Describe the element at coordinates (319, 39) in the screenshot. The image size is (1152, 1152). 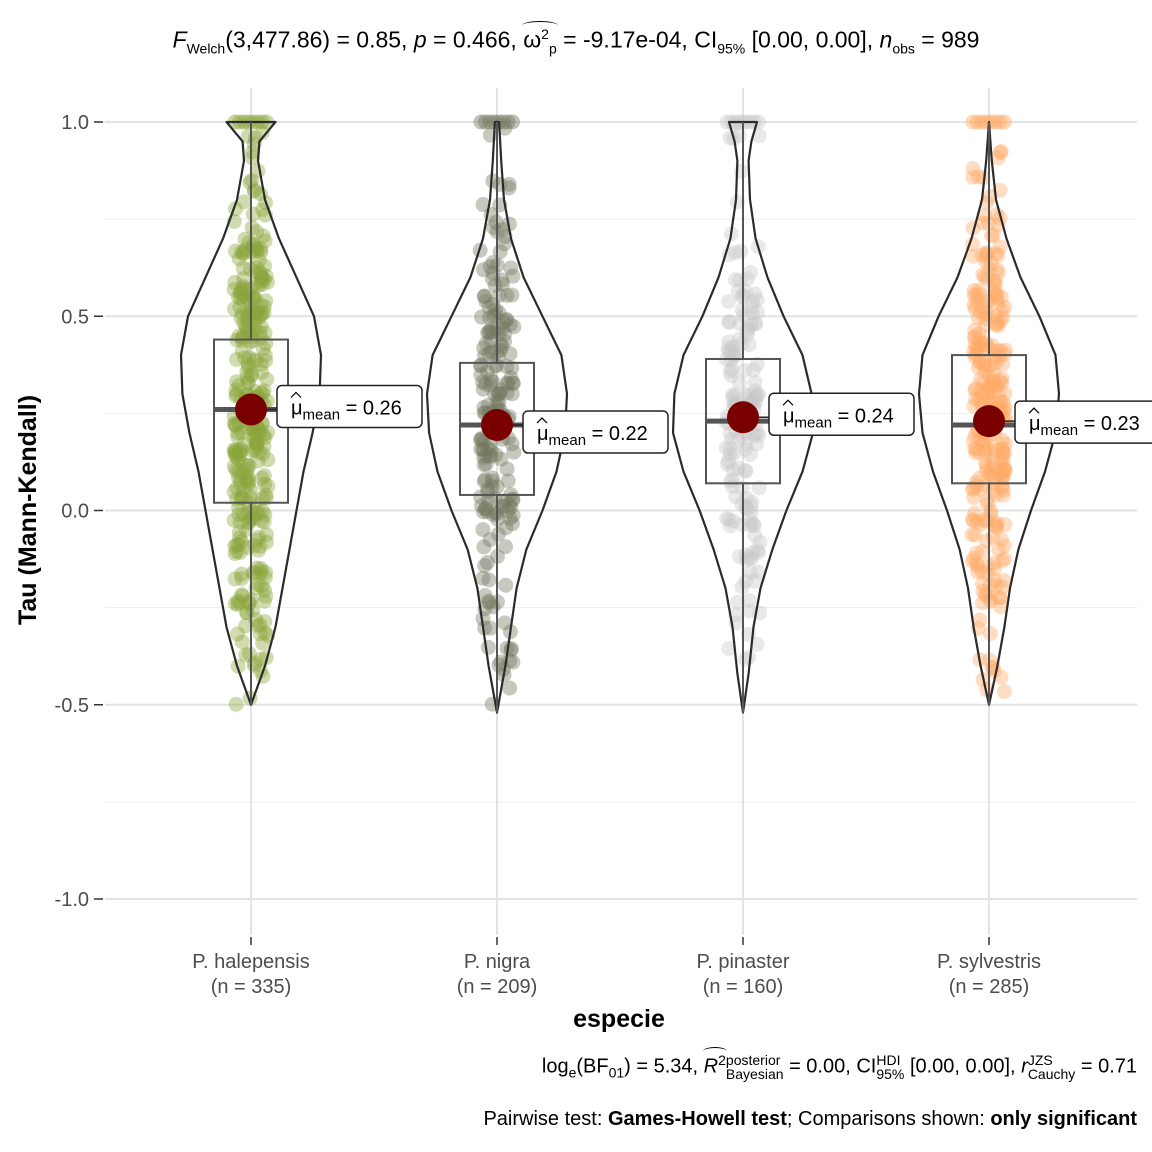
I see `f-args: (3,477.86) = 0.85,` at that location.